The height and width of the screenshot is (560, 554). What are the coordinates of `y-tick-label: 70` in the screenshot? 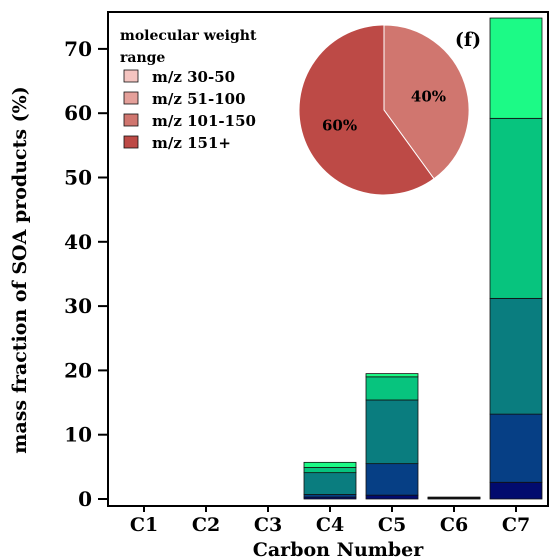 It's located at (78, 49).